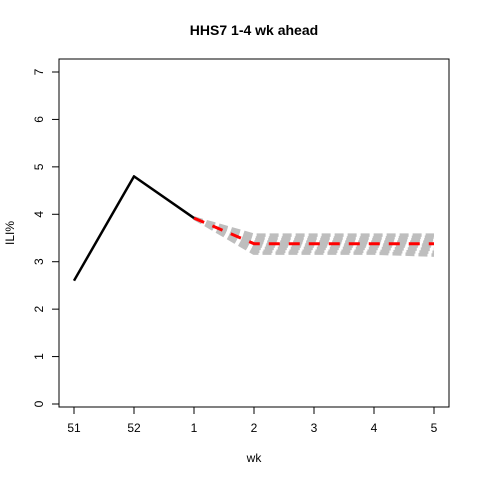  What do you see at coordinates (194, 428) in the screenshot?
I see `x-tick-label: 1` at bounding box center [194, 428].